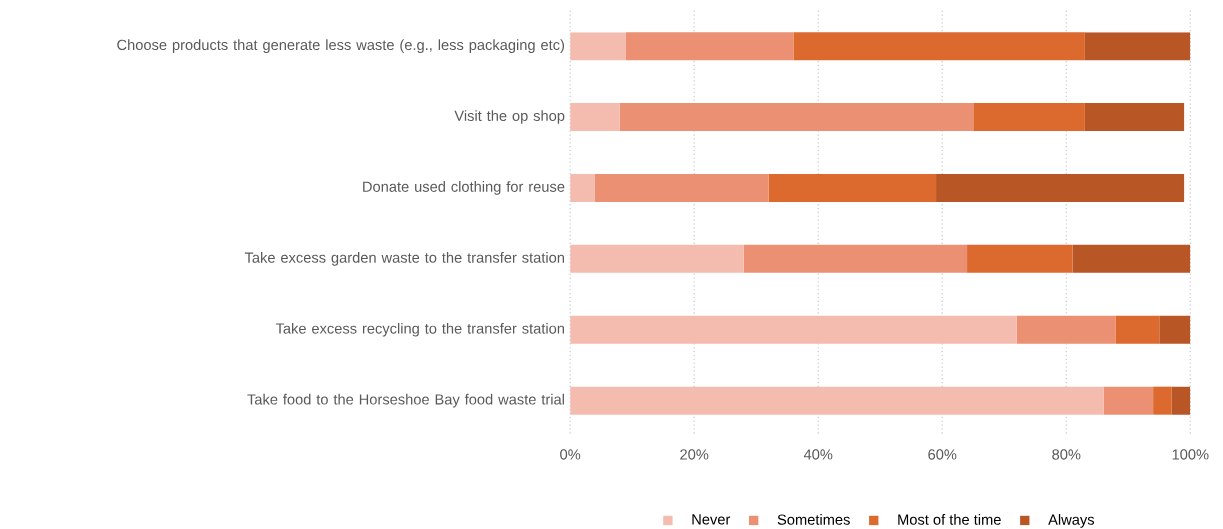 The width and height of the screenshot is (1223, 529). Describe the element at coordinates (942, 454) in the screenshot. I see `x-tick-label: 60%` at that location.